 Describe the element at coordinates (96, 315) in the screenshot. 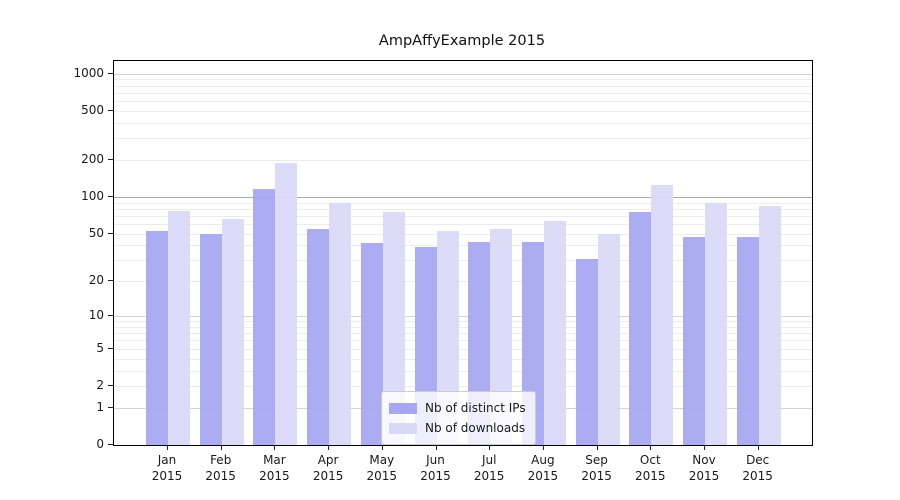

I see `y-tick-label: 10` at that location.